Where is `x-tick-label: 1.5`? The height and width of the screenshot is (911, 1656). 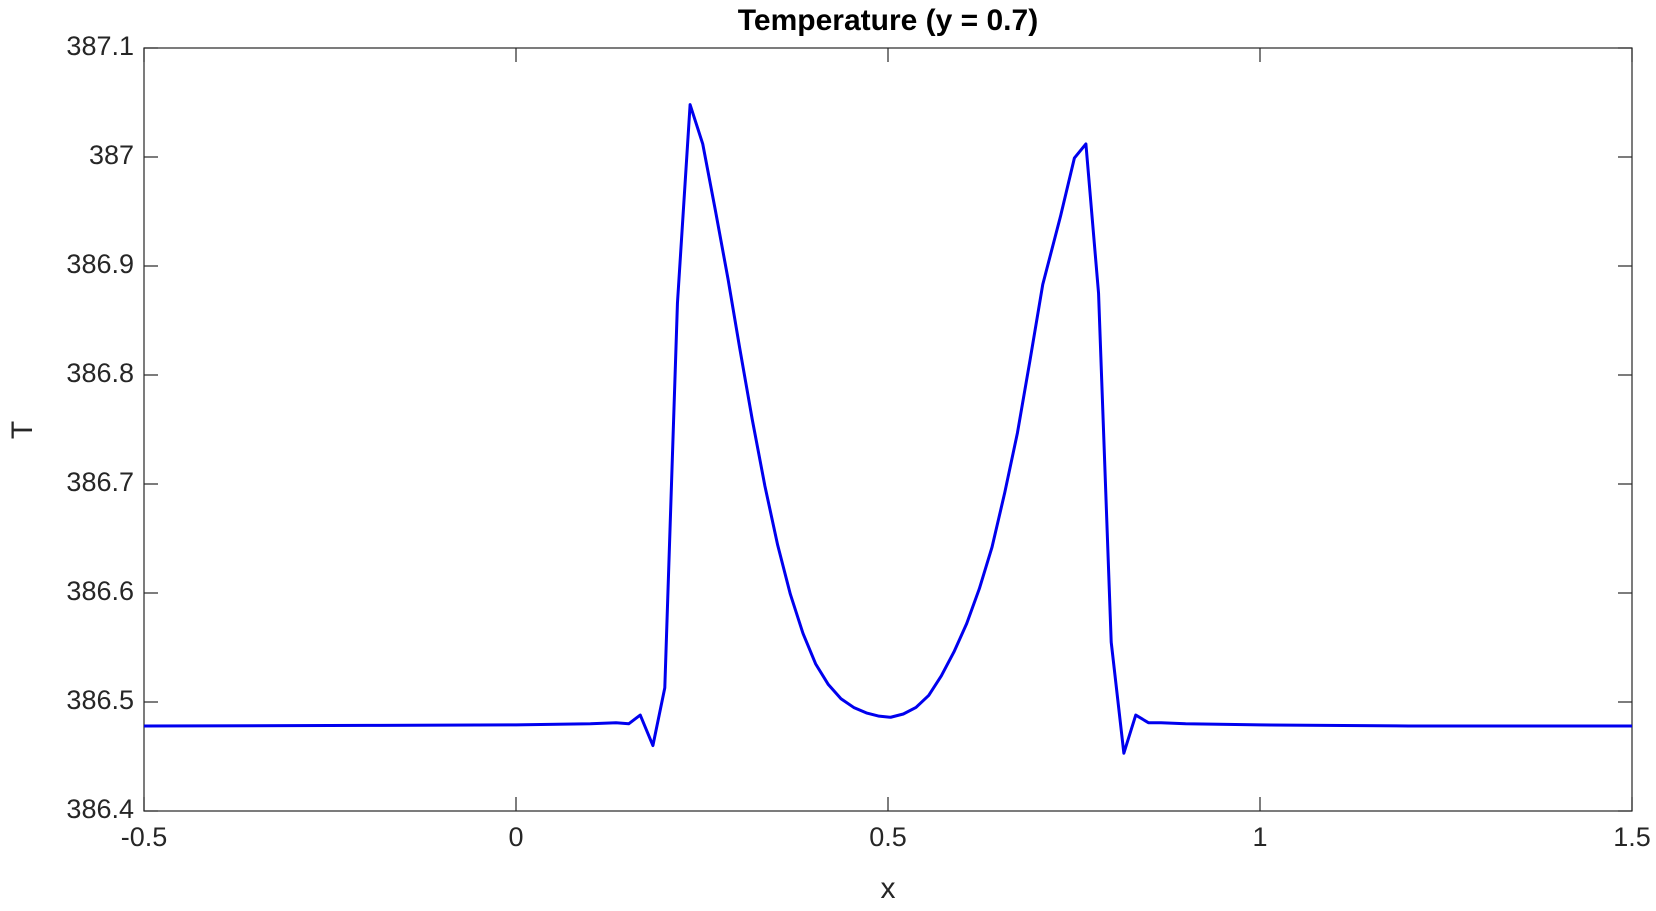 x-tick-label: 1.5 is located at coordinates (1632, 837).